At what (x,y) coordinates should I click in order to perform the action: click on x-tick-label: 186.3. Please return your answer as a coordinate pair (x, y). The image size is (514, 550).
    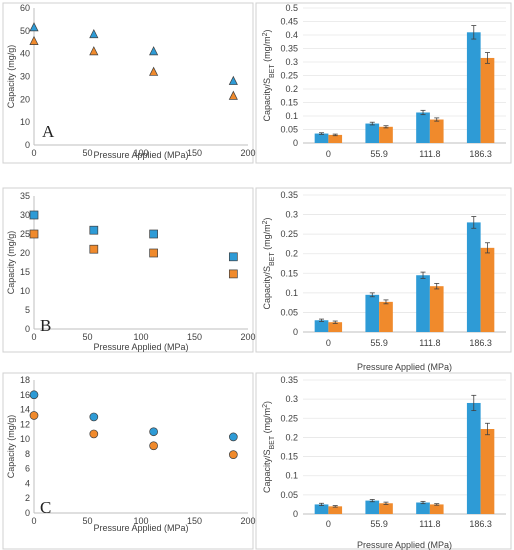
    Looking at the image, I should click on (480, 343).